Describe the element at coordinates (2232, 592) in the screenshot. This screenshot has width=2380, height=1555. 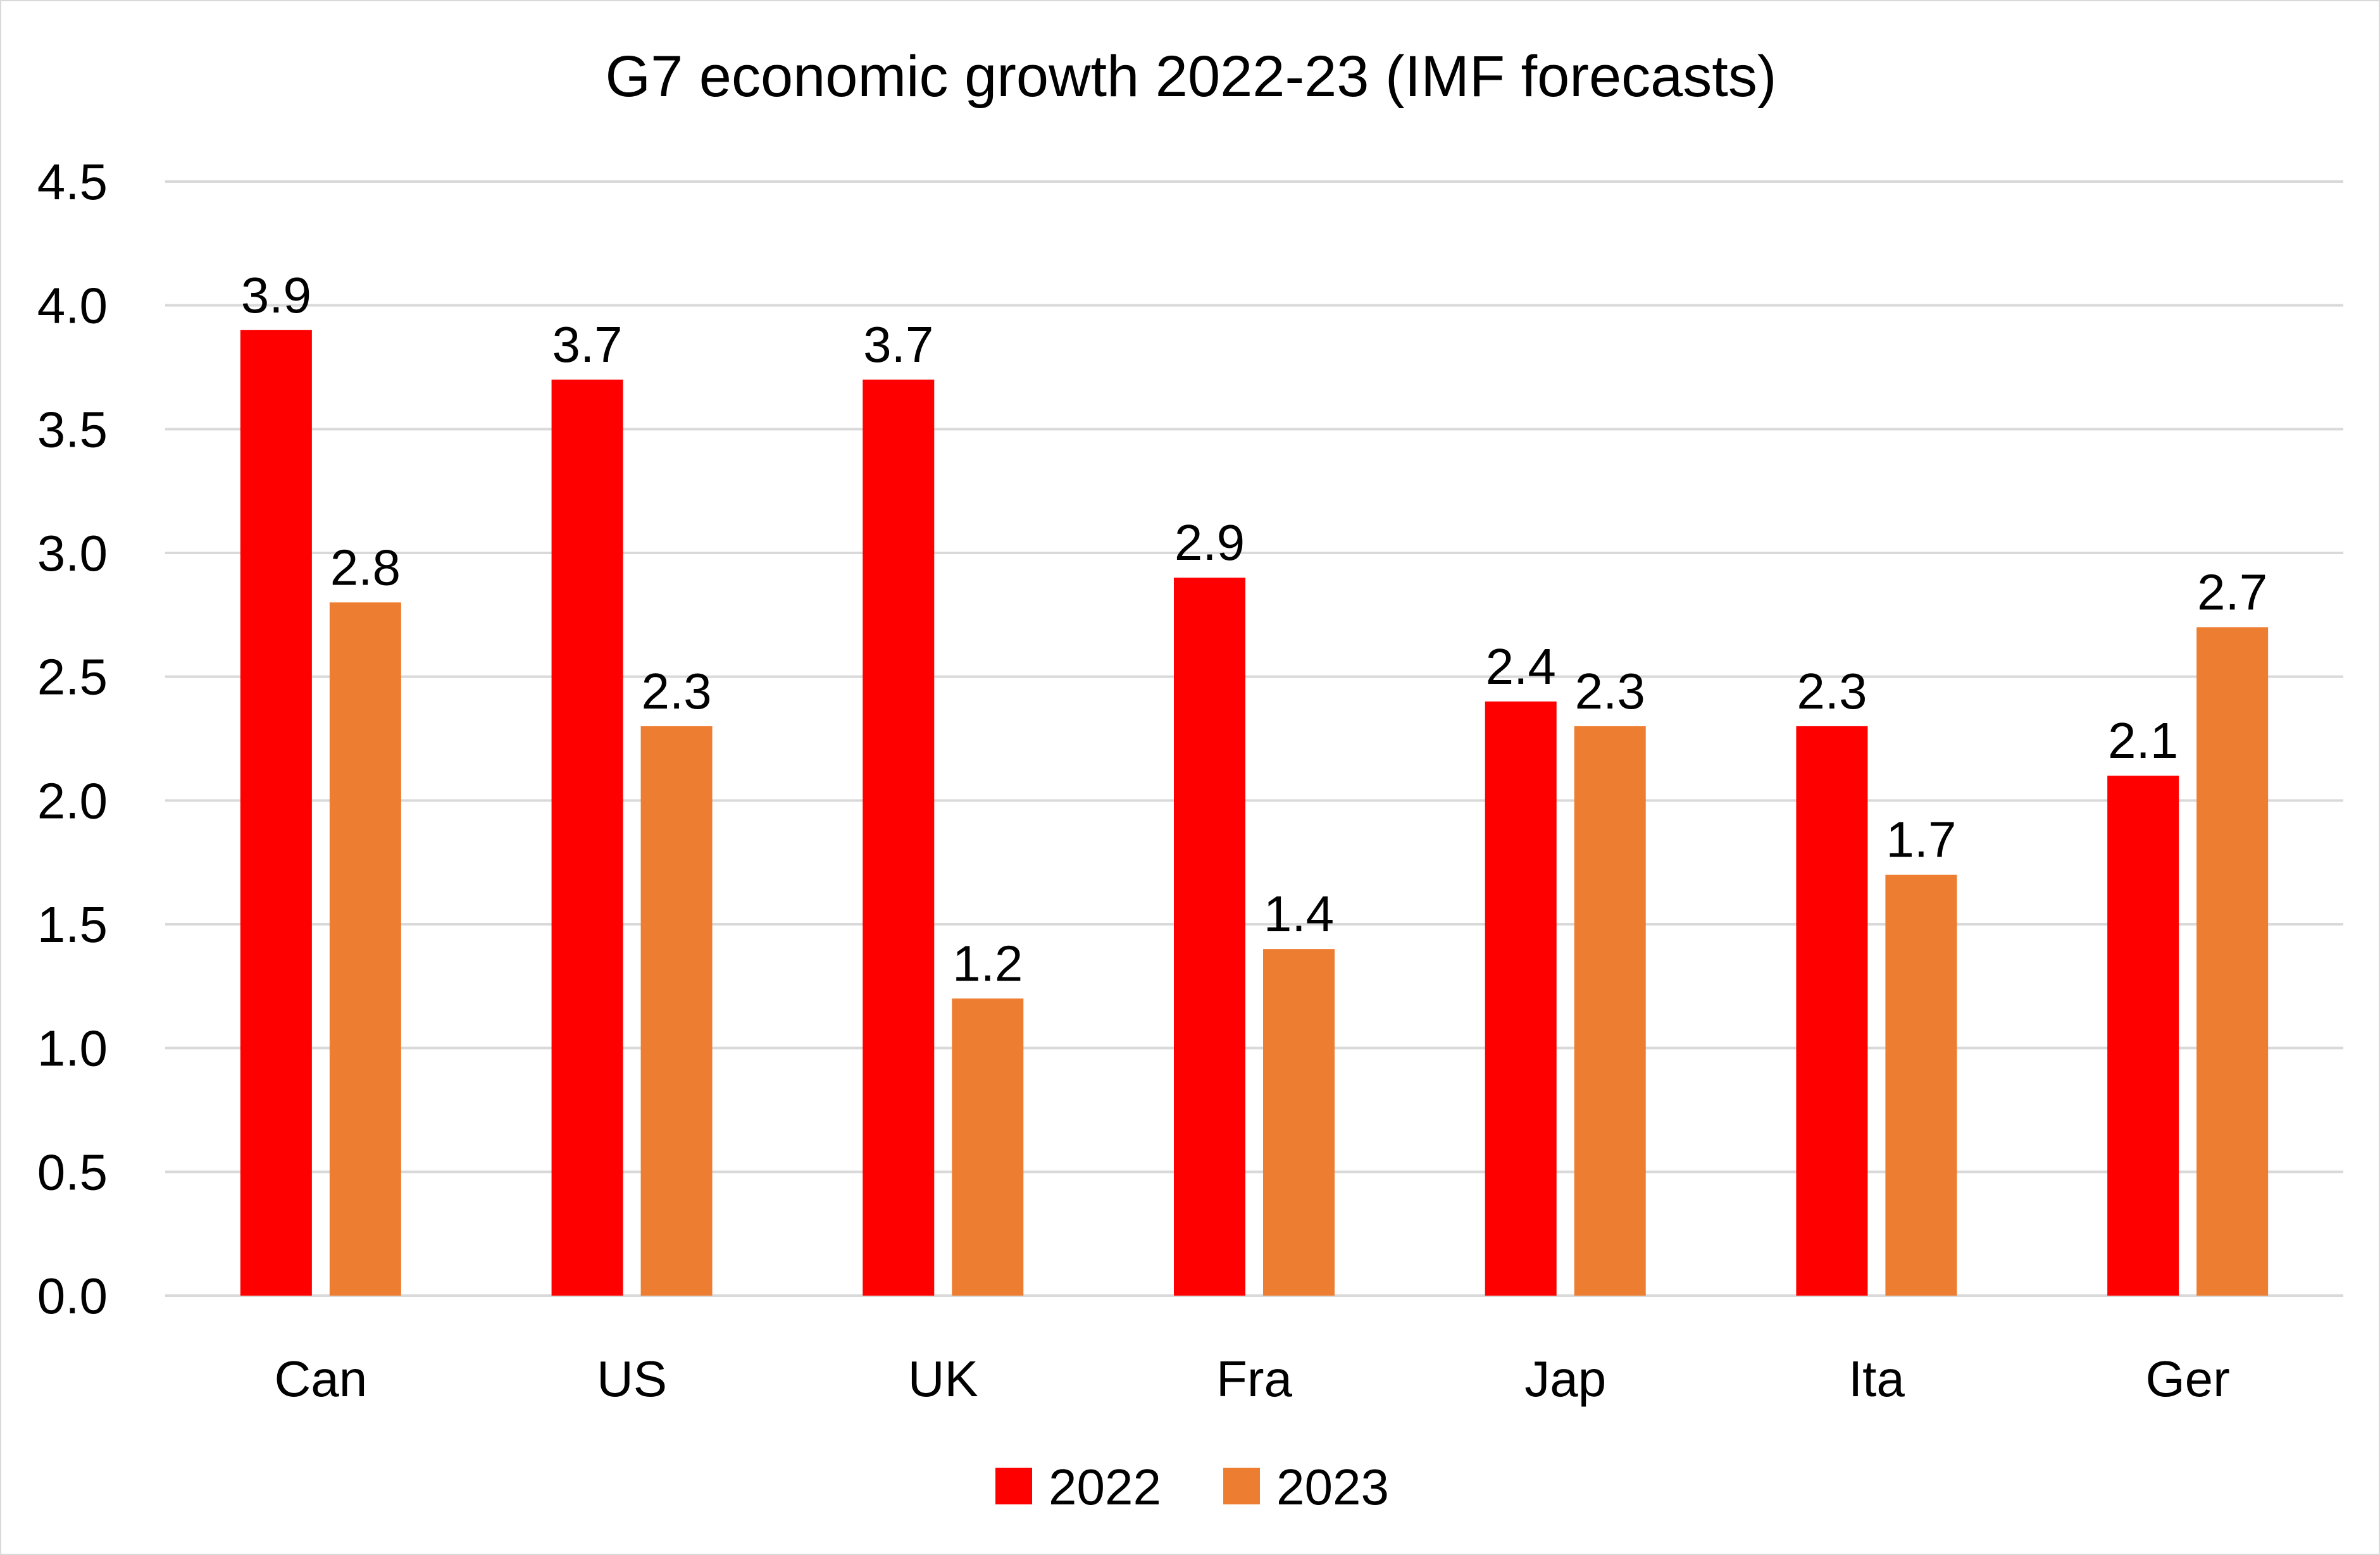
I see `data-label-2023-ger: 2.7` at that location.